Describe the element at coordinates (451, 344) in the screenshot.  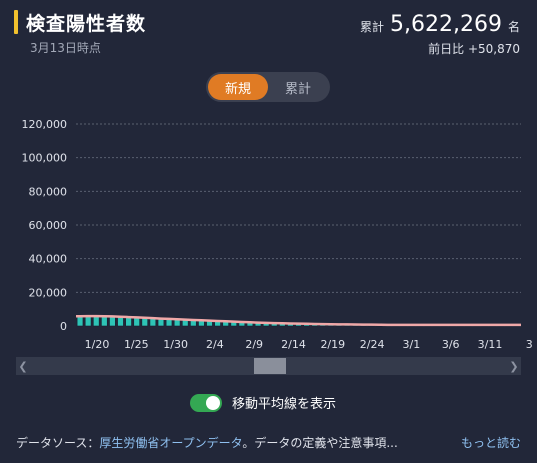
I see `x-tick-label: 3/6` at that location.